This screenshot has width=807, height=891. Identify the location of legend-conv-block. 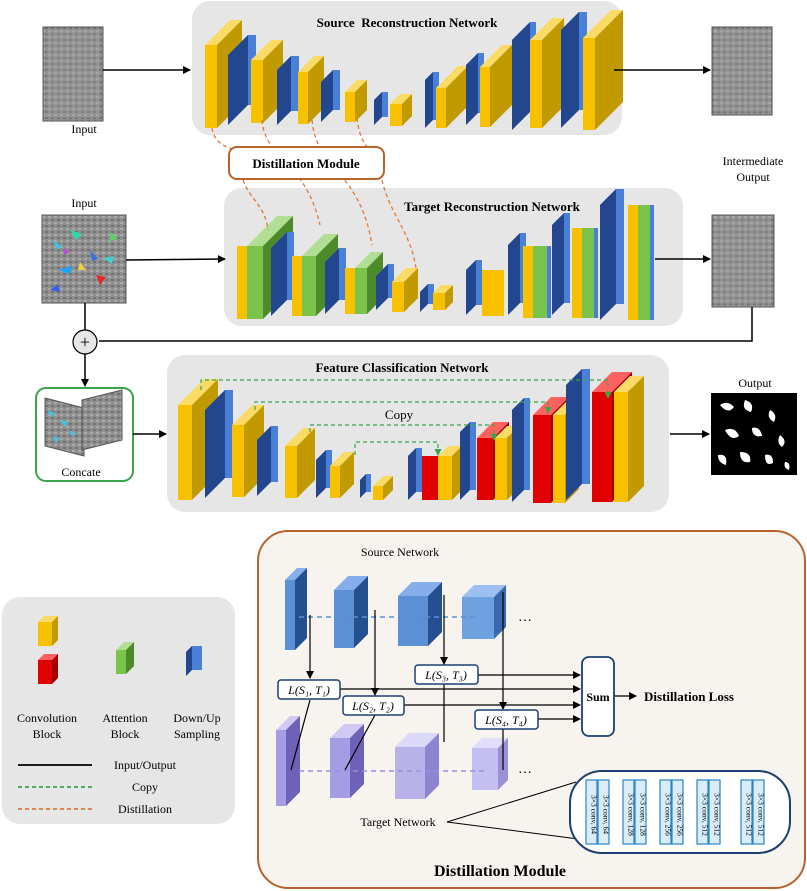
(48, 631).